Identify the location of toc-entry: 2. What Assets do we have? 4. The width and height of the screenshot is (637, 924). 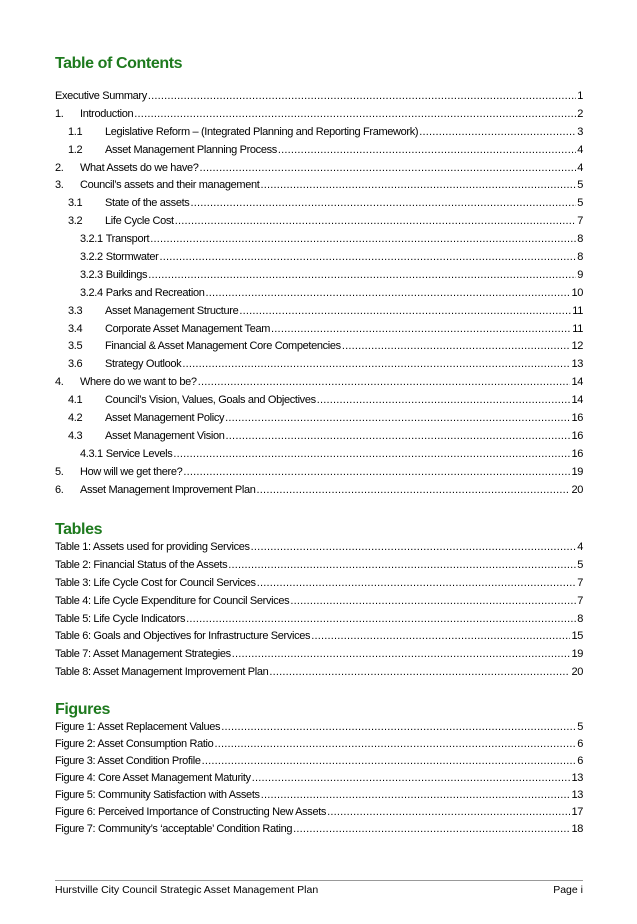
(319, 171).